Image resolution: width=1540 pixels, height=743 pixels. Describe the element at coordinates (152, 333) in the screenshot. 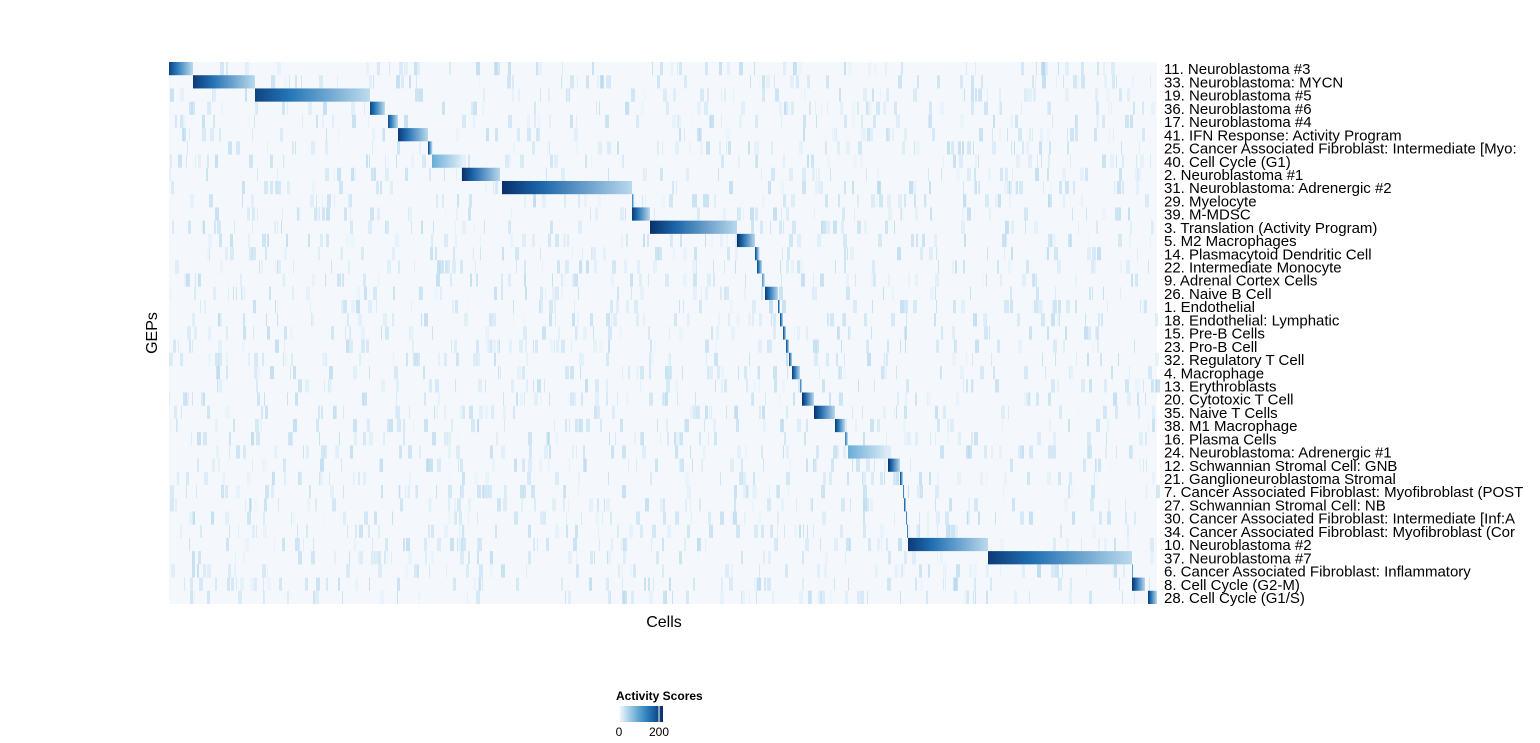

I see `y-axis-title: GEPs` at that location.